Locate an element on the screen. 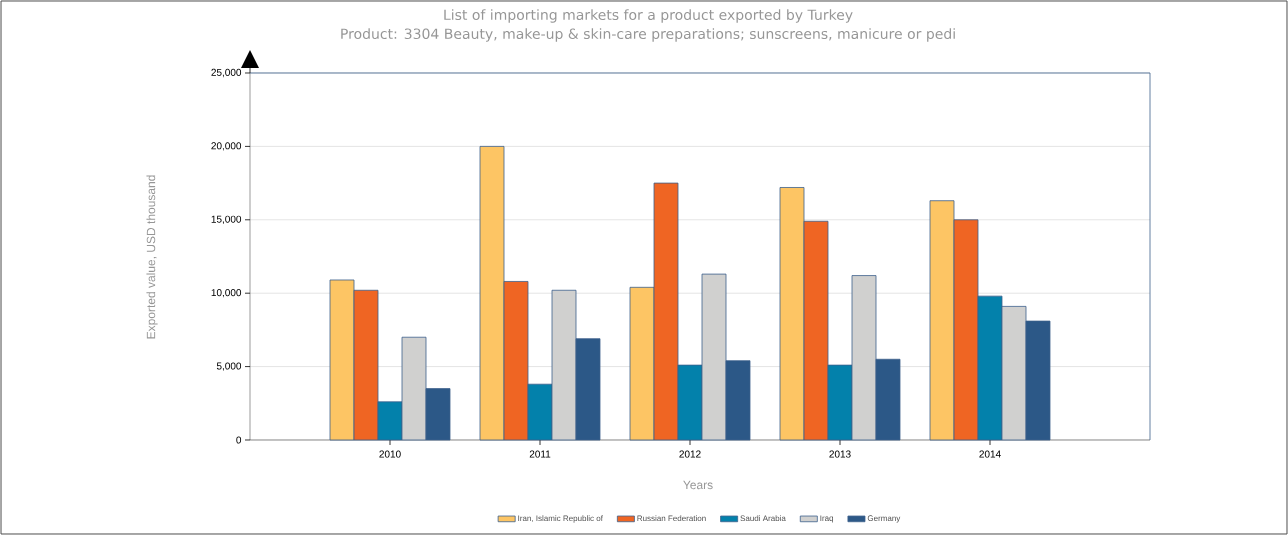  y-tick-label: 5,000 is located at coordinates (229, 366).